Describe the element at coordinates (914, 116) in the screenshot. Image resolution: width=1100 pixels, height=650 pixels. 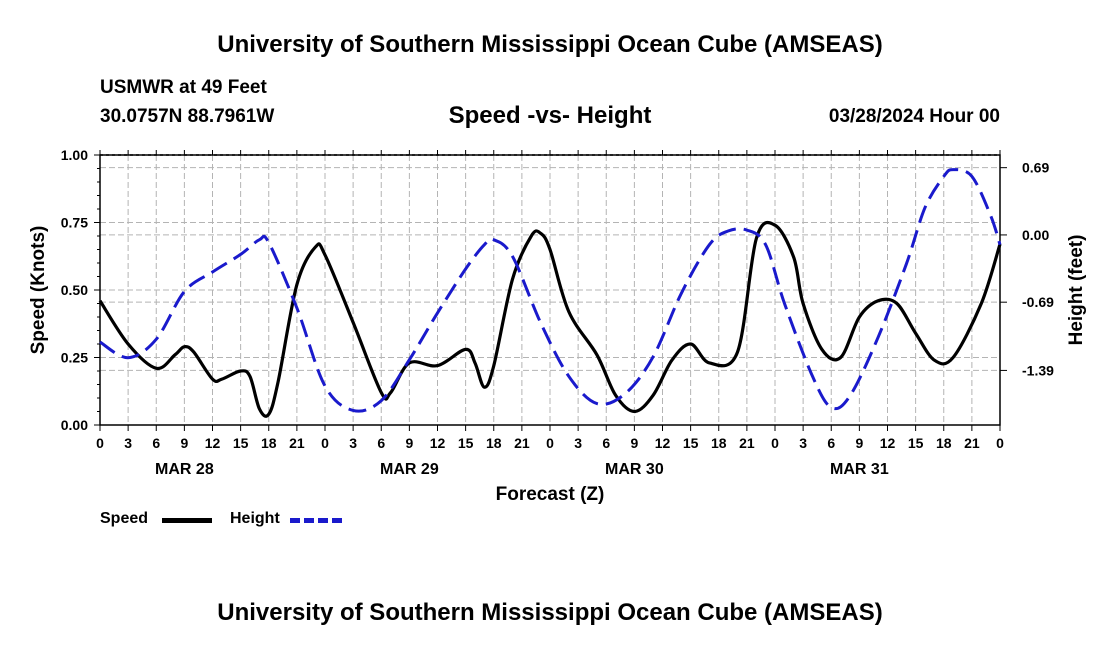
I see `date-label: 03/28/2024 Hour 00` at that location.